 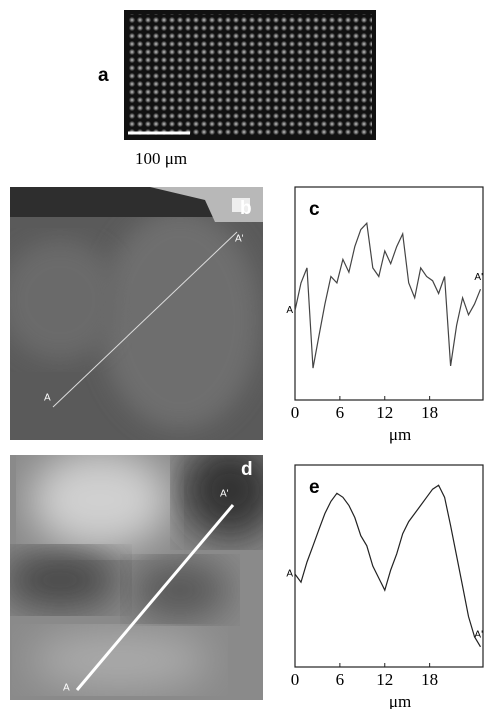 What do you see at coordinates (161, 158) in the screenshot?
I see `scale-bar-label: 100 μm` at bounding box center [161, 158].